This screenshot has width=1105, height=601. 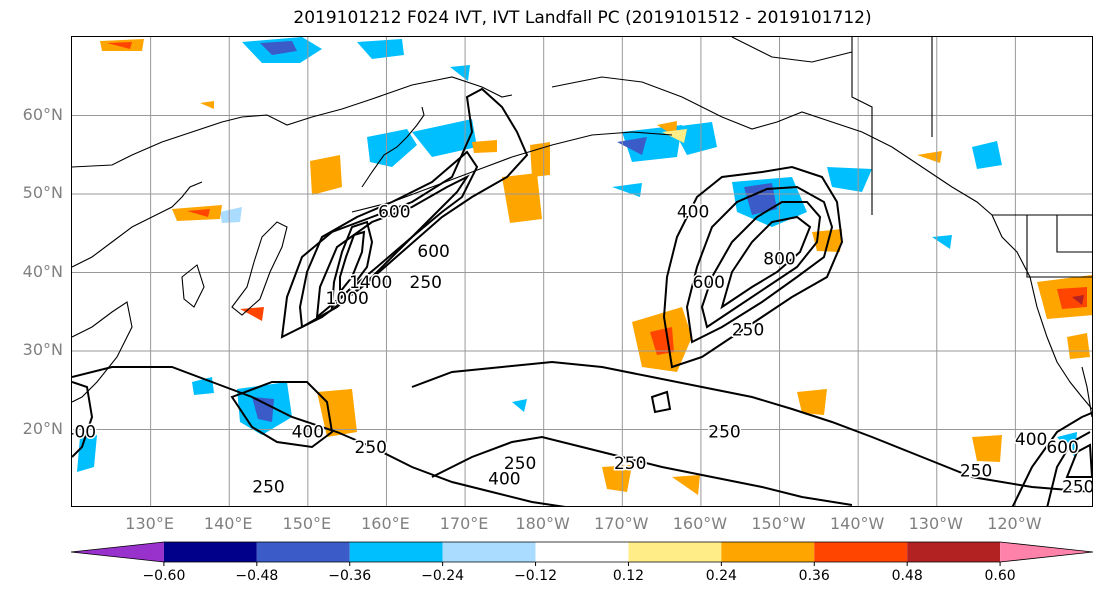 I want to click on ivt-contour-250-mid2, so click(x=642, y=470).